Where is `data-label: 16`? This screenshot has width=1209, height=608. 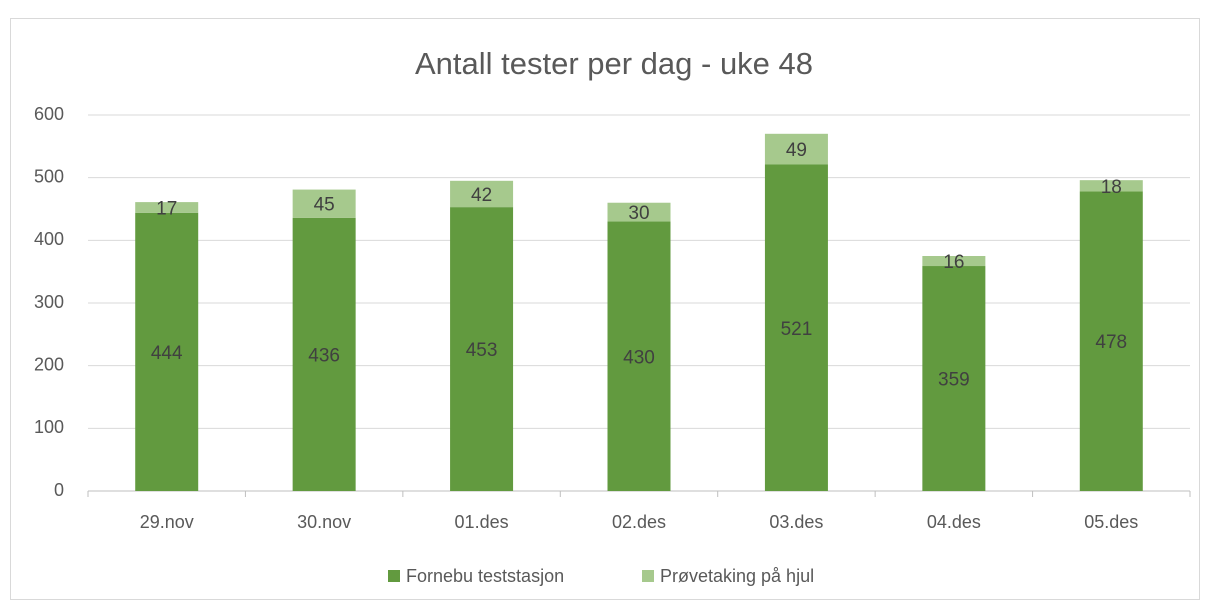
data-label: 16 is located at coordinates (953, 262).